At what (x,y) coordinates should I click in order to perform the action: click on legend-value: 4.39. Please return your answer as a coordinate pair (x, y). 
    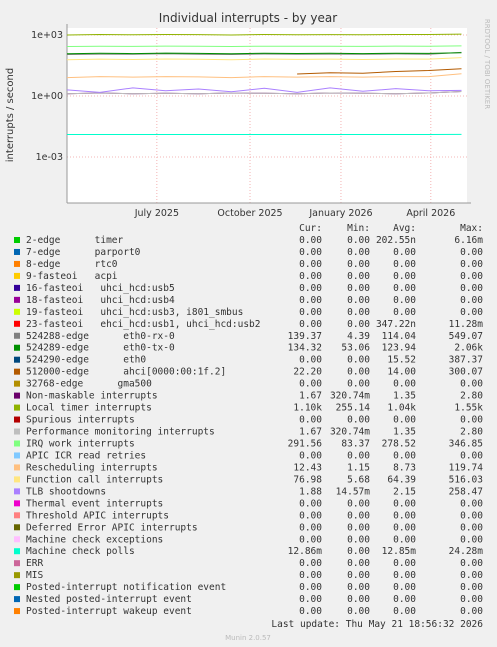
    Looking at the image, I should click on (358, 336).